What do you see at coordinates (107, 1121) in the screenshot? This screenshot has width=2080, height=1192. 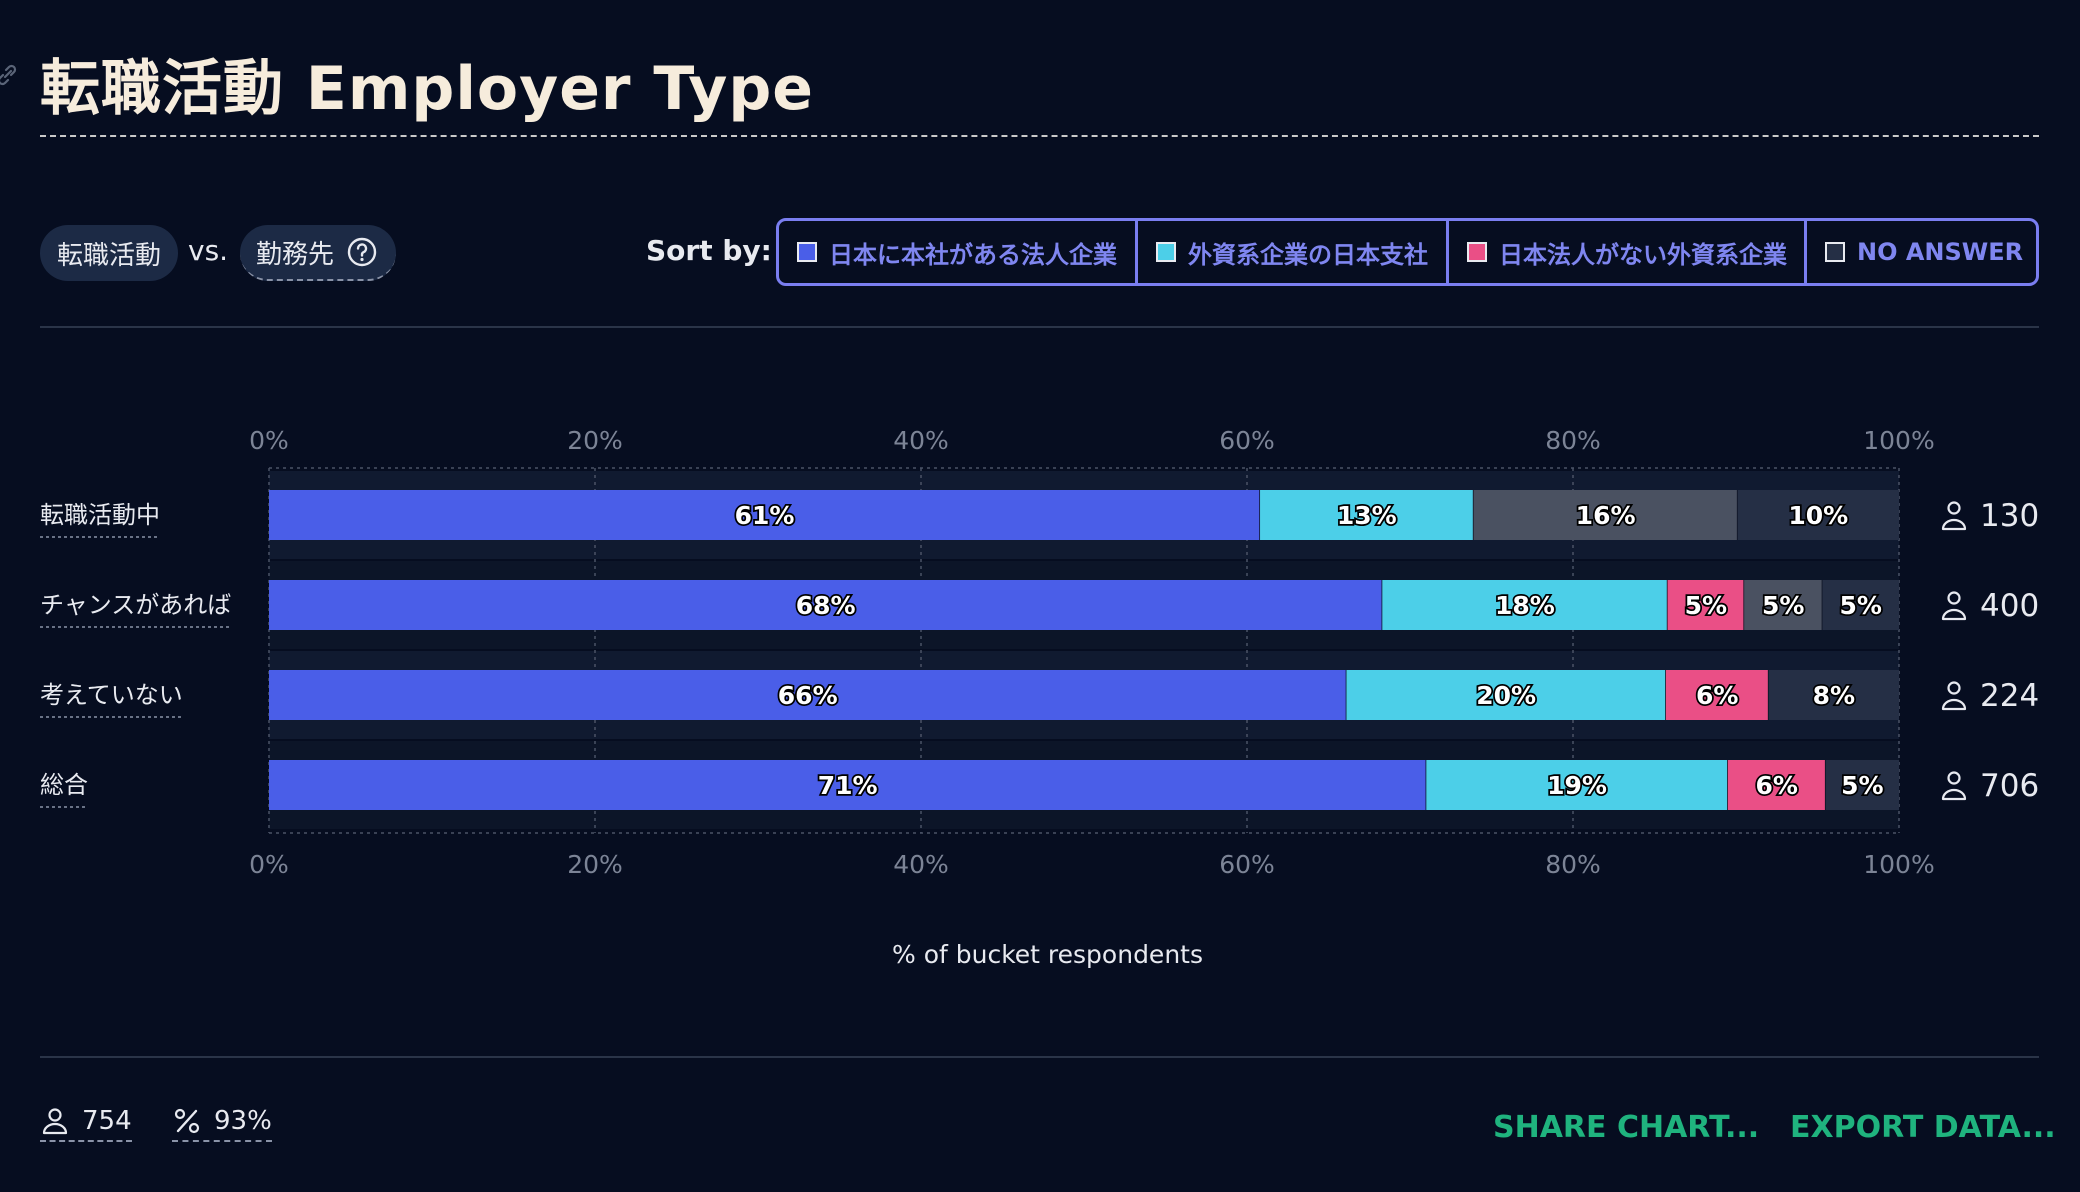 I see `total-respondents-value: 754` at bounding box center [107, 1121].